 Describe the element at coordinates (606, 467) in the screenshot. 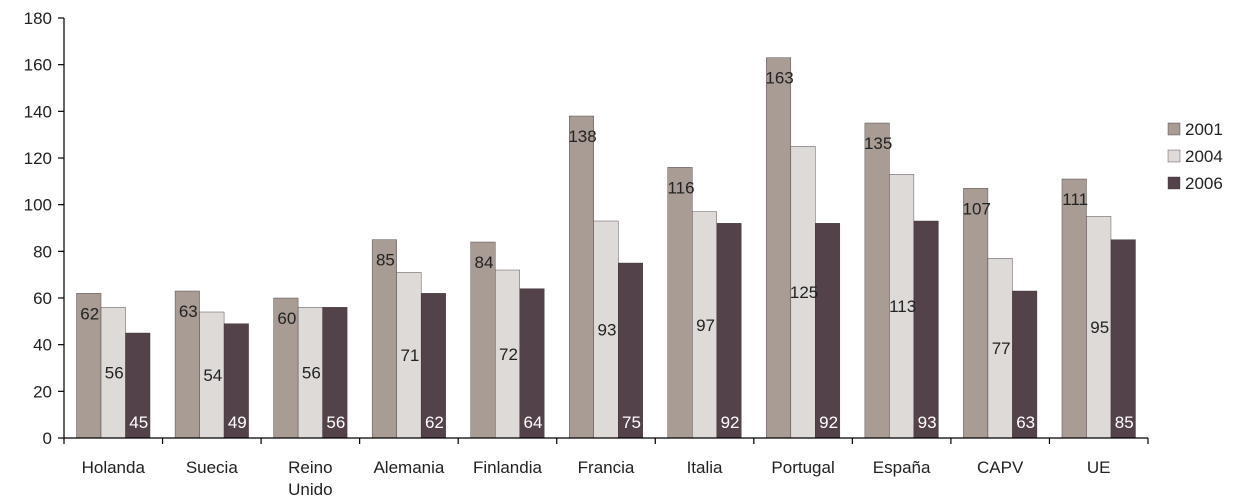

I see `x-category-label: Francia` at that location.